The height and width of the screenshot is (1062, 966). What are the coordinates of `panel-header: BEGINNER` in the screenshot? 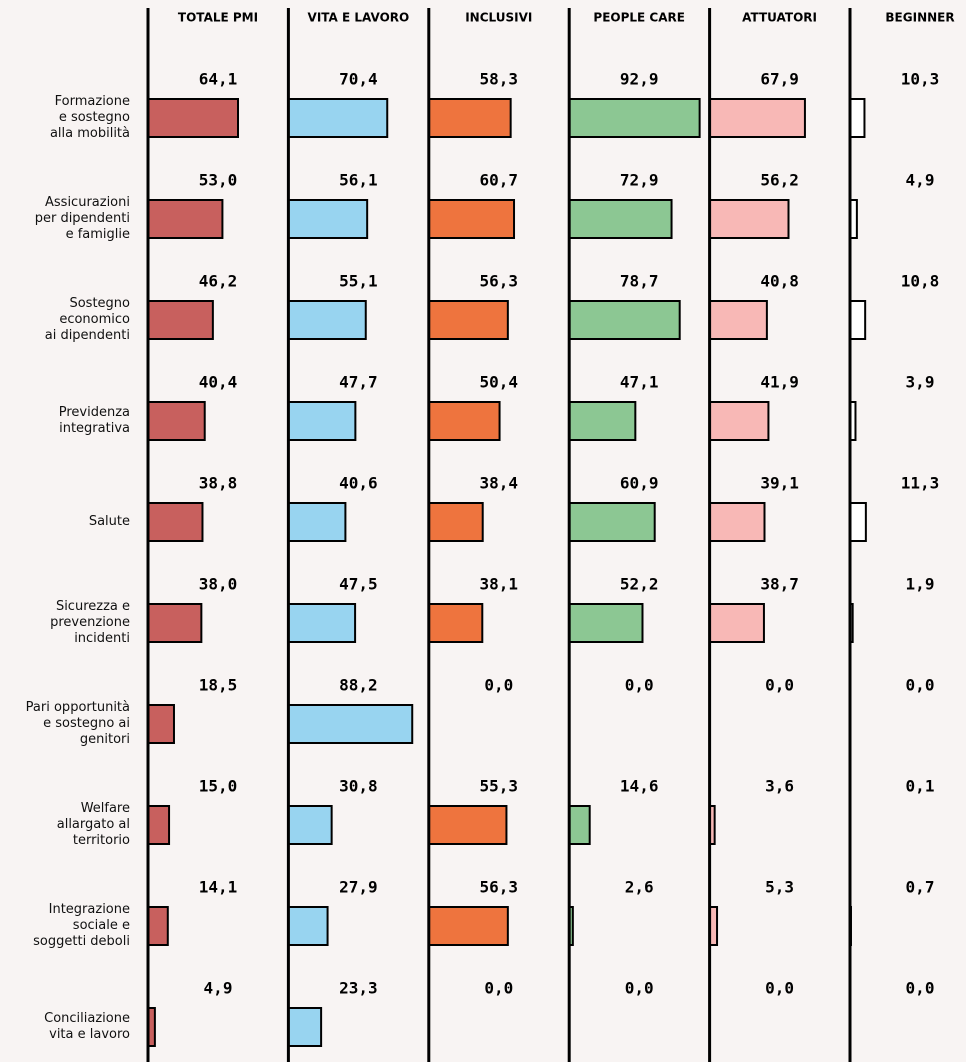 It's located at (919, 18).